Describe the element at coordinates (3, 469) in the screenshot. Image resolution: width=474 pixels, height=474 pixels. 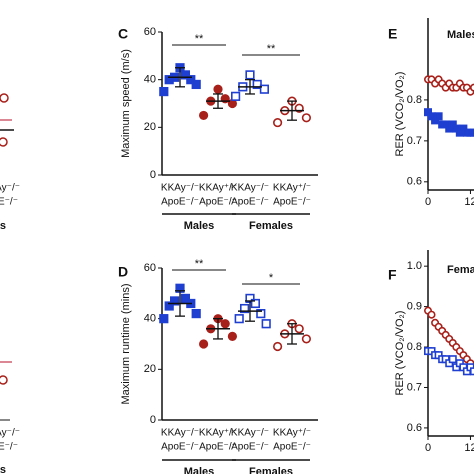
I see `fragment-text: s` at that location.